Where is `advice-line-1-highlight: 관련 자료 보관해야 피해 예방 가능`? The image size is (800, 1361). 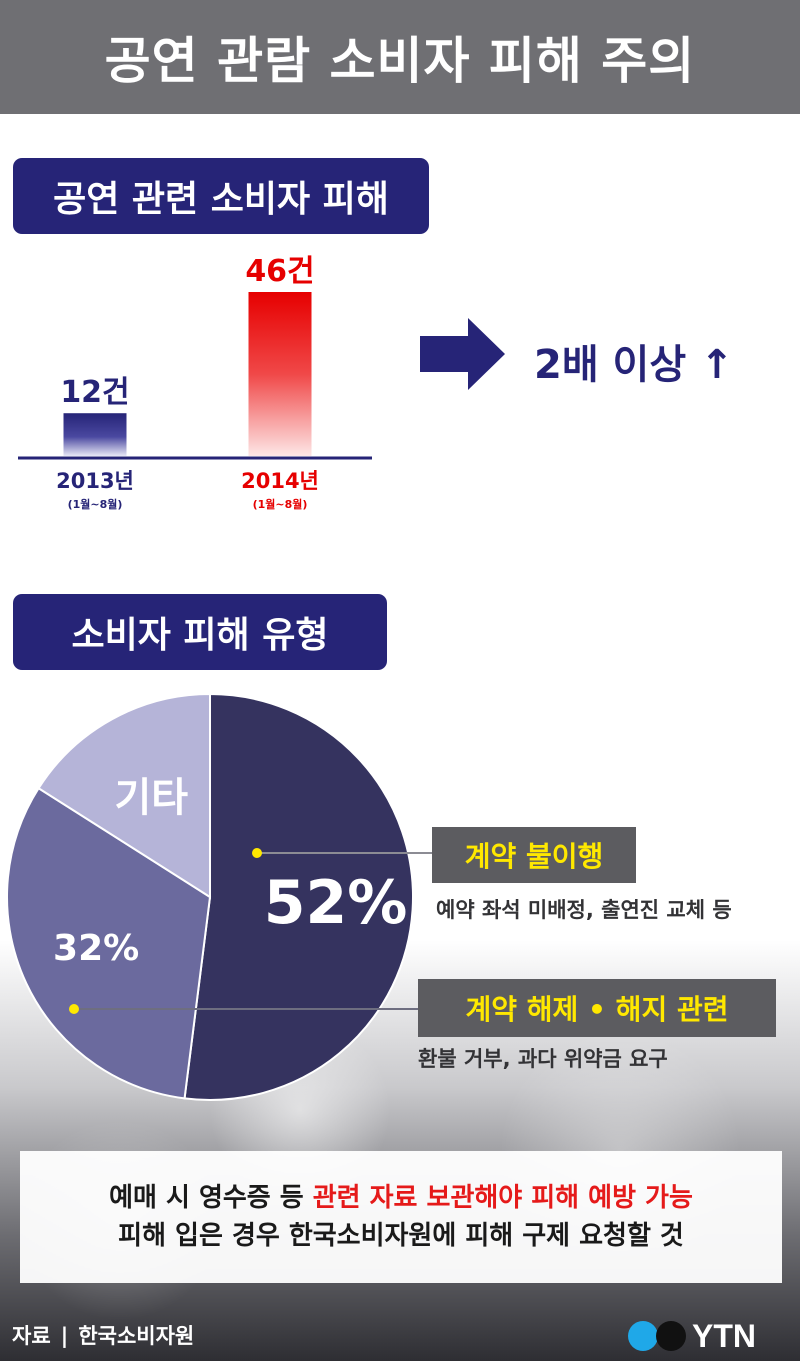
advice-line-1-highlight: 관련 자료 보관해야 피해 예방 가능 is located at coordinates (502, 1198).